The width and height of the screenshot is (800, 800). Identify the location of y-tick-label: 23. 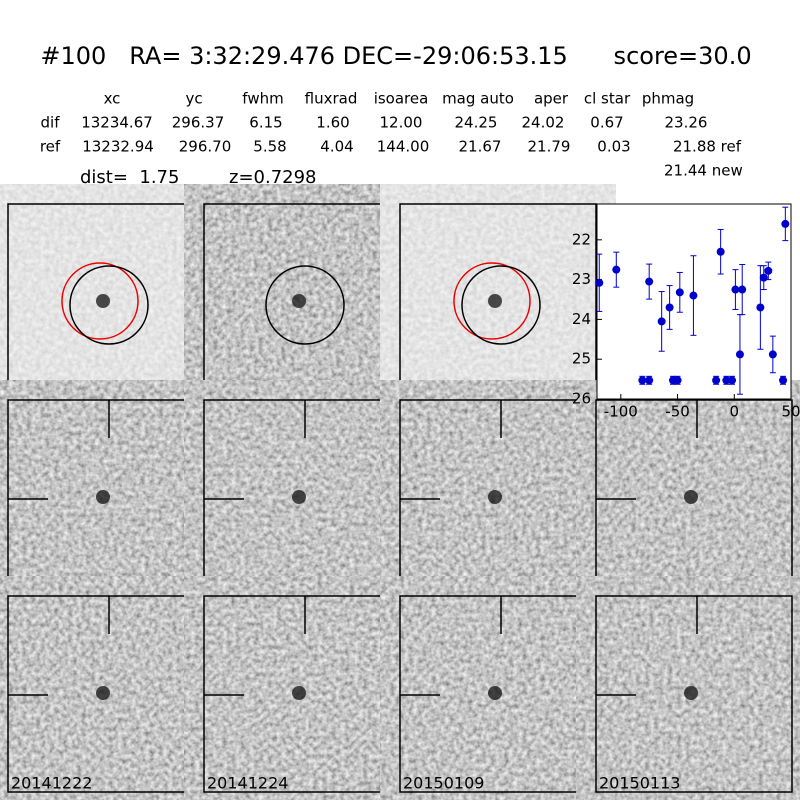
(581, 279).